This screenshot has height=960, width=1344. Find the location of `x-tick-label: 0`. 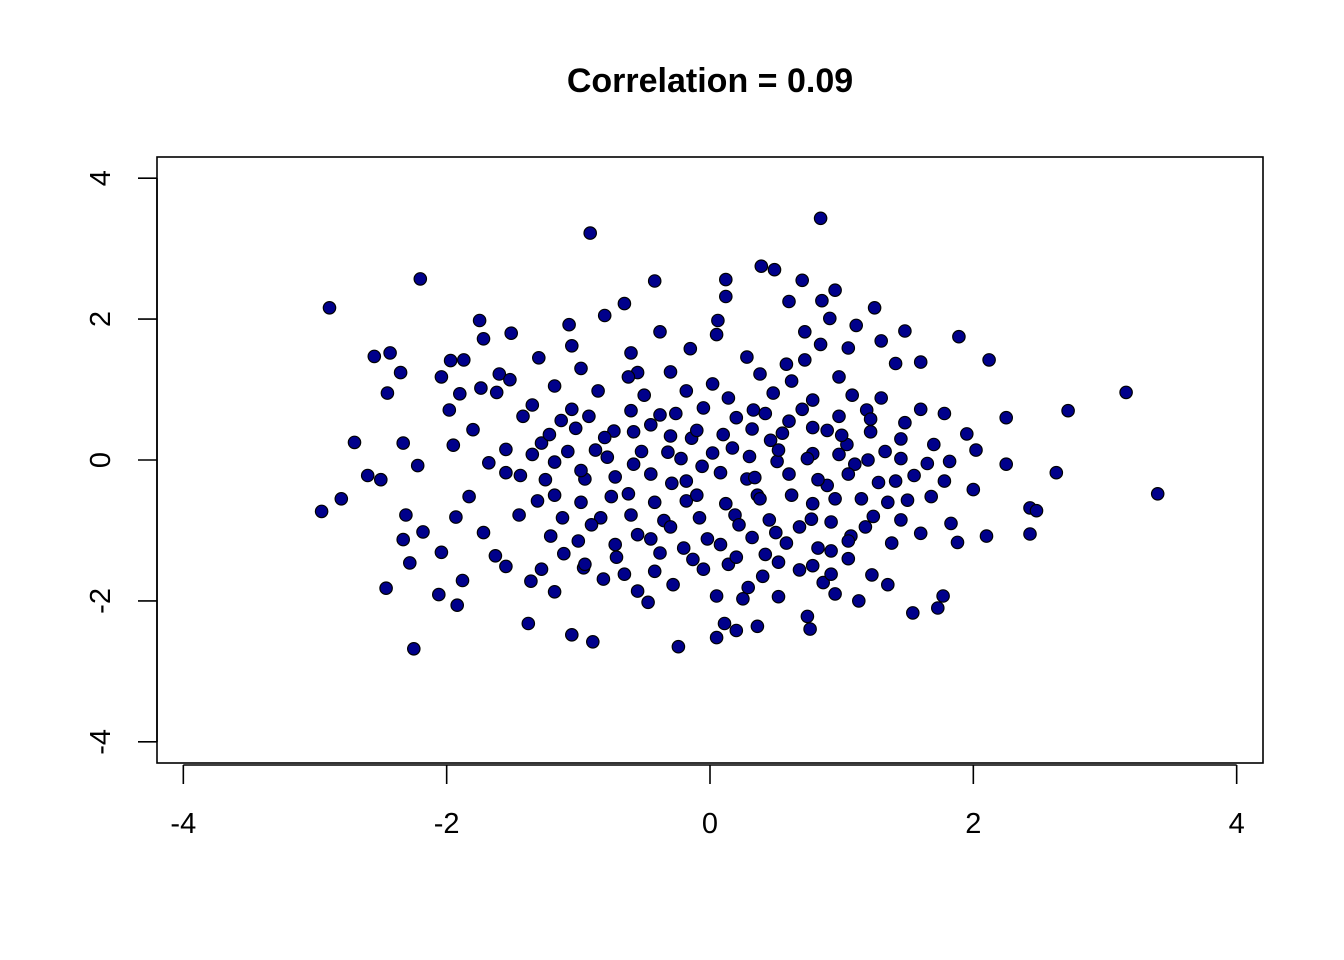

x-tick-label: 0 is located at coordinates (710, 824).